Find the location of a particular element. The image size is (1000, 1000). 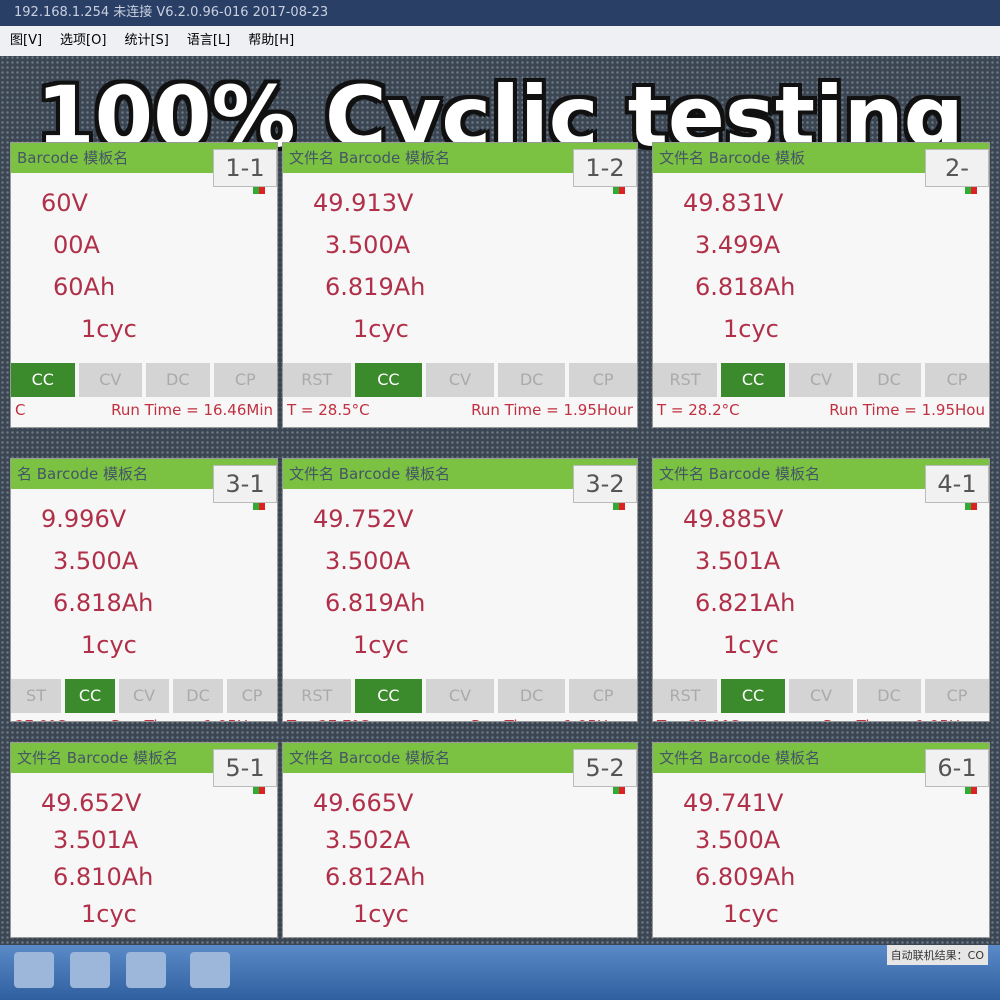

reading: 3.499A is located at coordinates (738, 245).